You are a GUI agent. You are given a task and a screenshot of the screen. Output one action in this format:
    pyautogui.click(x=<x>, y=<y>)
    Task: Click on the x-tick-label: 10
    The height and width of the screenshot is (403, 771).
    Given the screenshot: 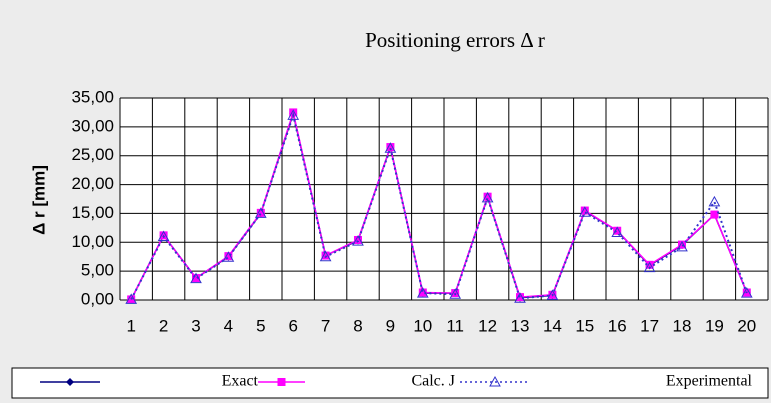 What is the action you would take?
    pyautogui.click(x=422, y=325)
    